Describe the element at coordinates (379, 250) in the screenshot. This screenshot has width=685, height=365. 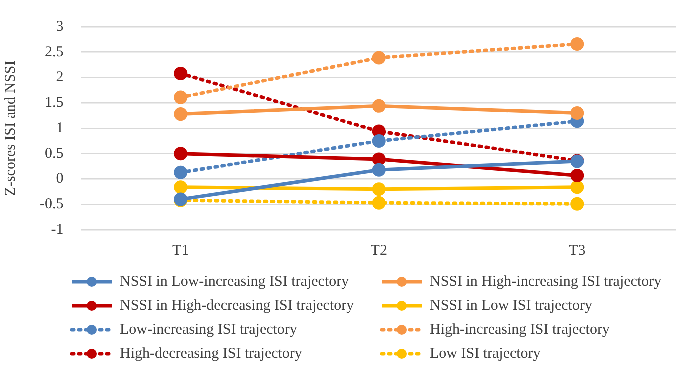
I see `x-tick-label: T2` at that location.